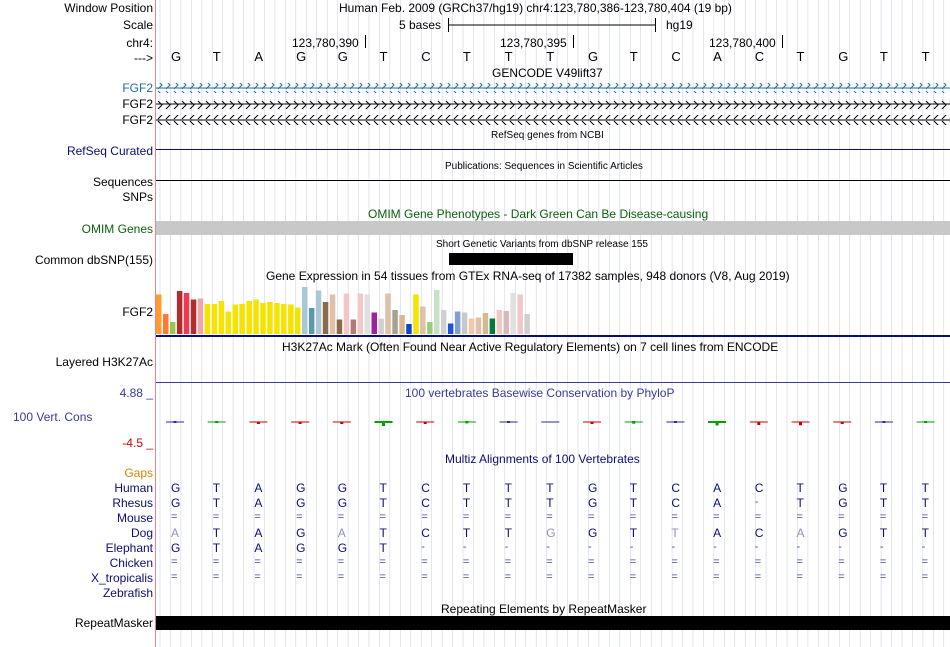  What do you see at coordinates (553, 104) in the screenshot?
I see `gencode-transcripts` at bounding box center [553, 104].